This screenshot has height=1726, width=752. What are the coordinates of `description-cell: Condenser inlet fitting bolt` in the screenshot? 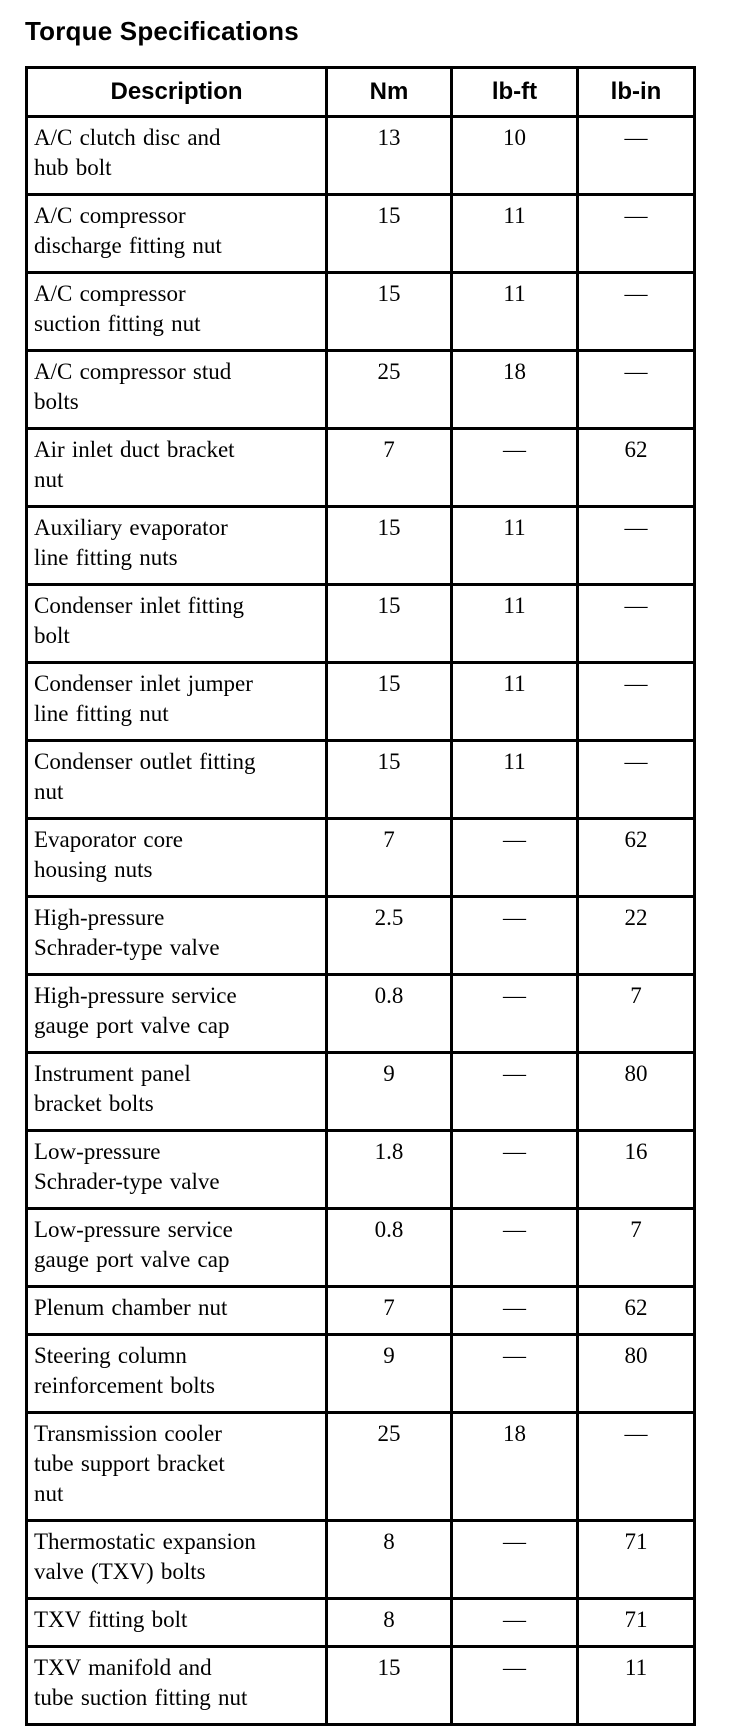 It's located at (176, 623).